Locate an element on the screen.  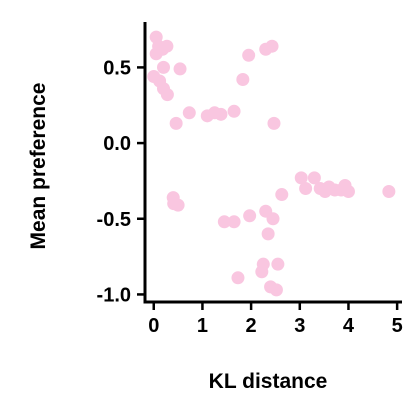
x-tick-label: 4 is located at coordinates (349, 326).